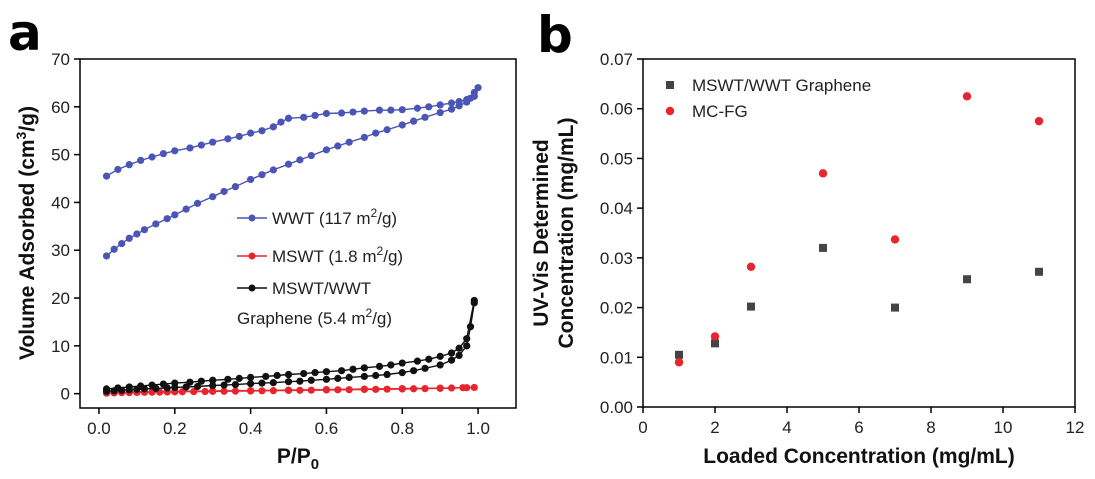  I want to click on legend-marker-graphene-b, so click(670, 85).